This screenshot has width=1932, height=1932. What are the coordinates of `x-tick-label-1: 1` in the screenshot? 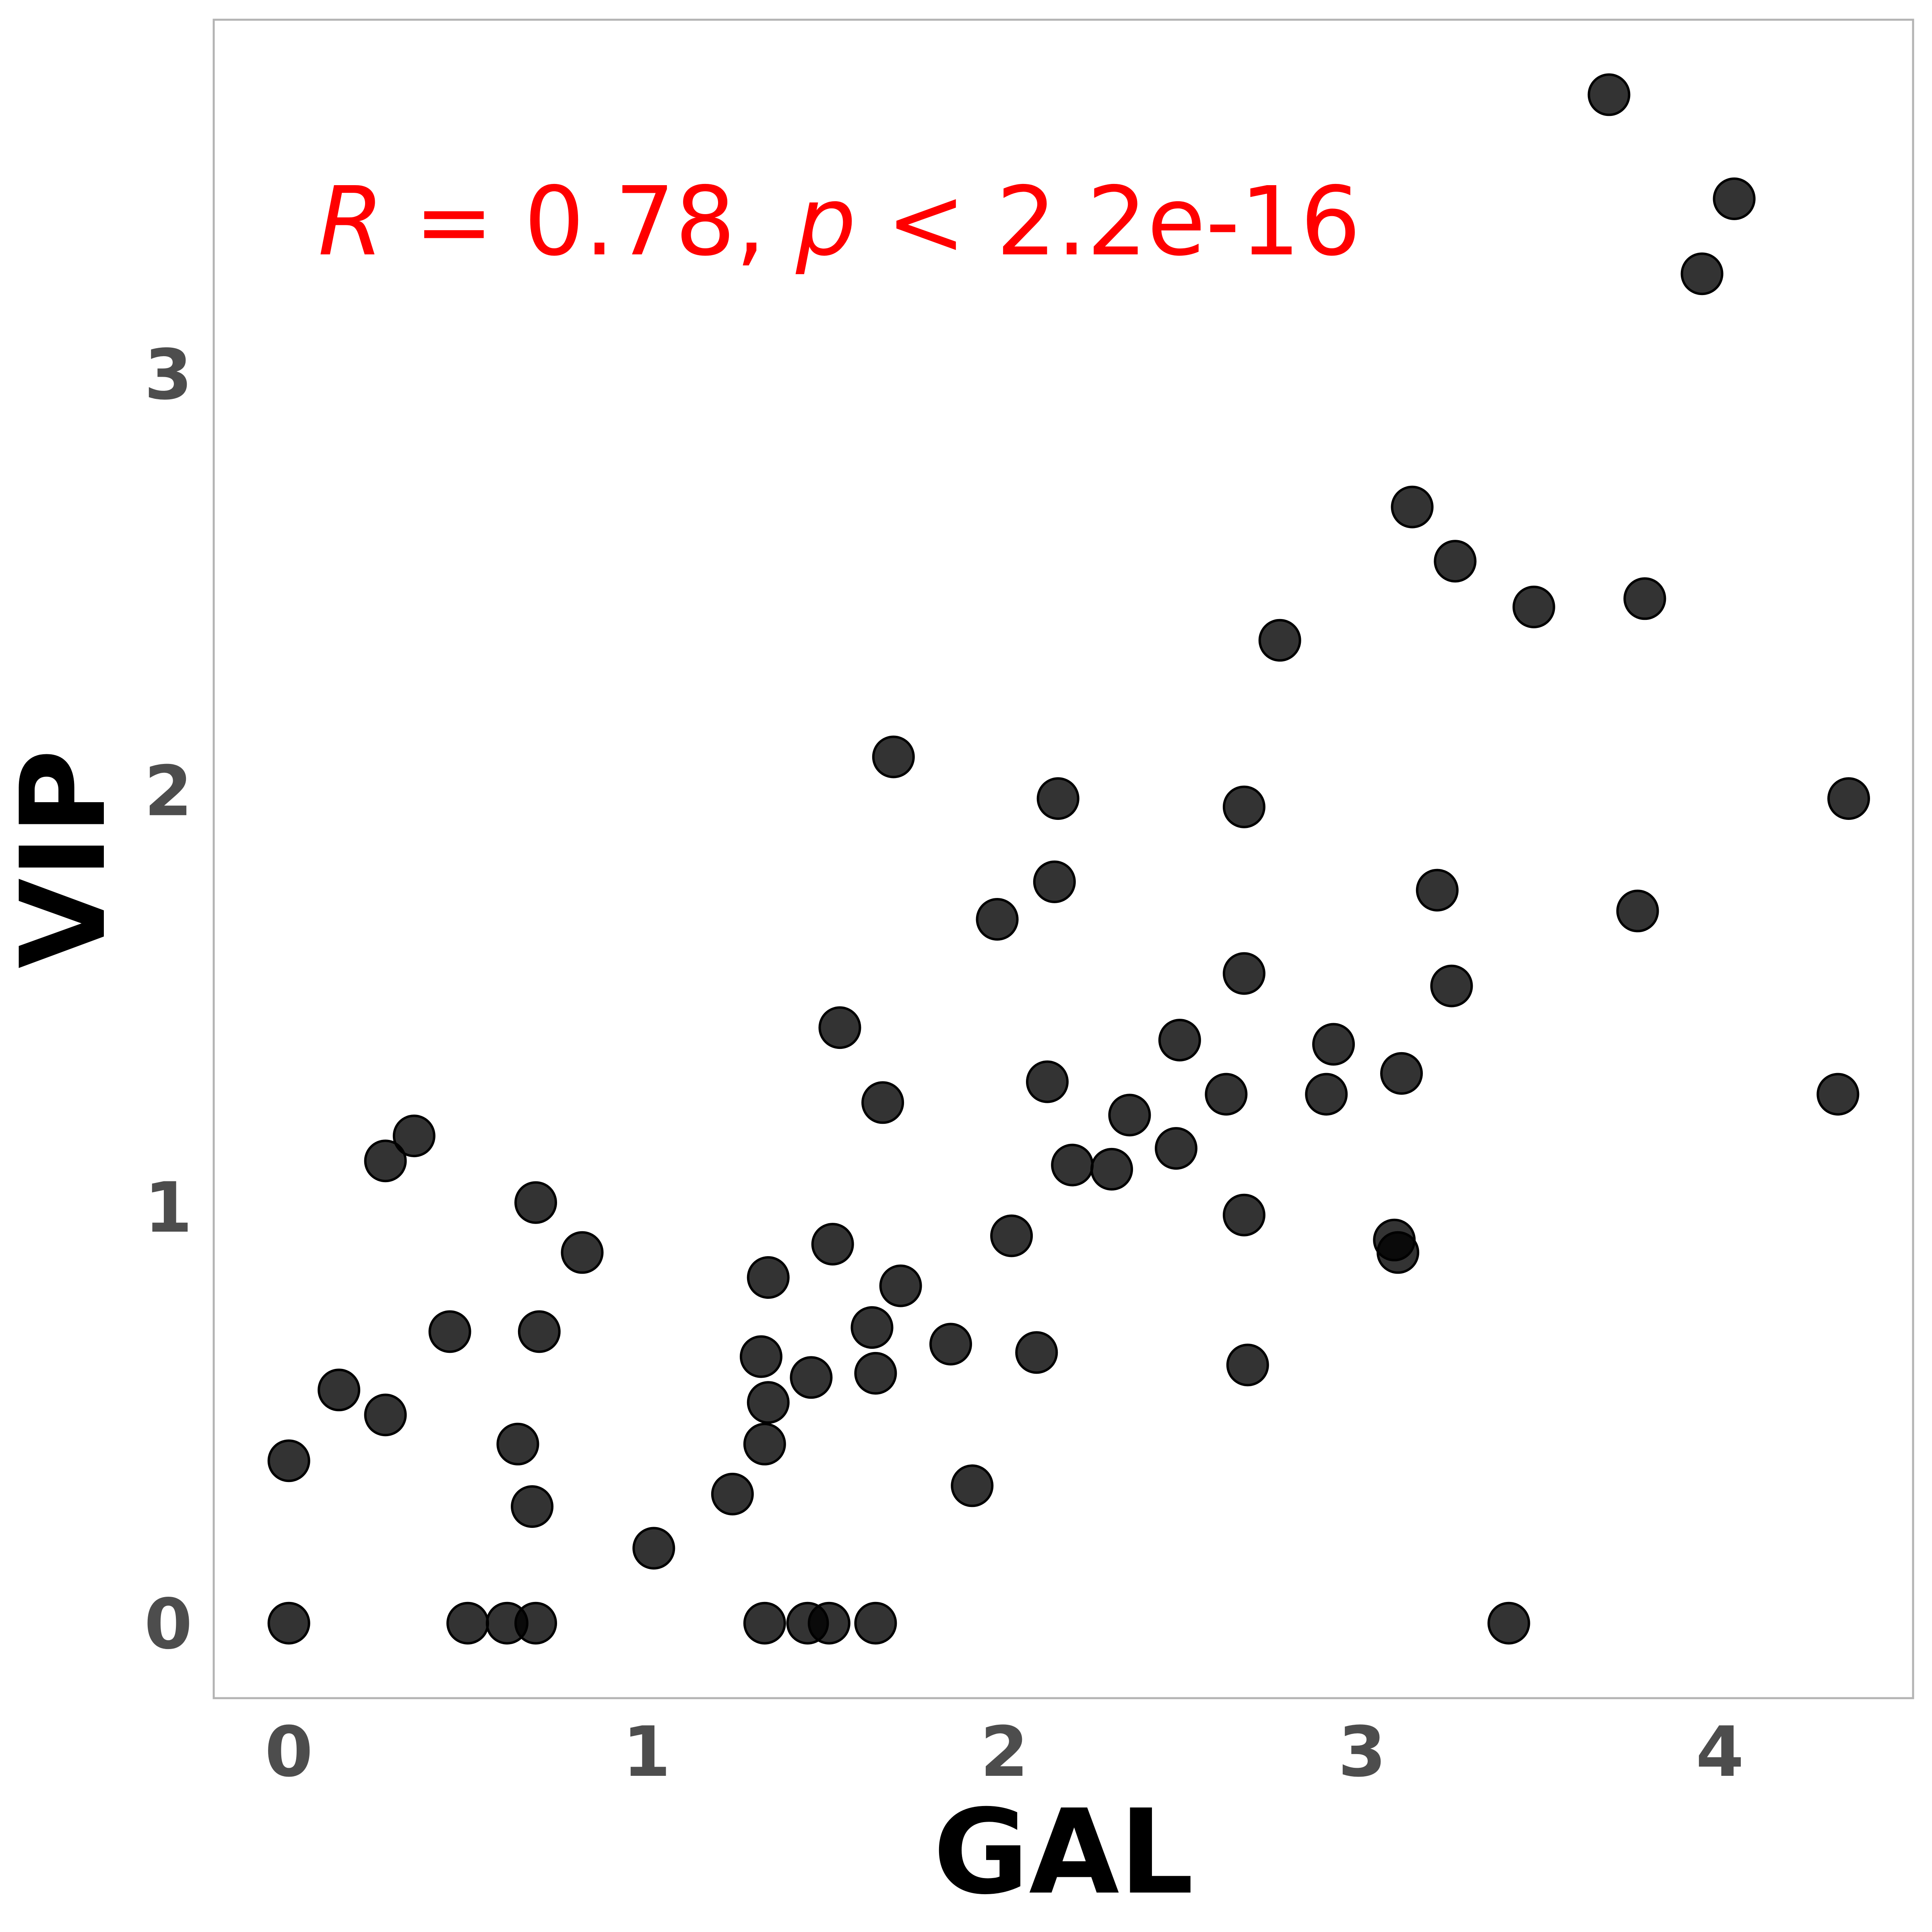 It's located at (647, 1751).